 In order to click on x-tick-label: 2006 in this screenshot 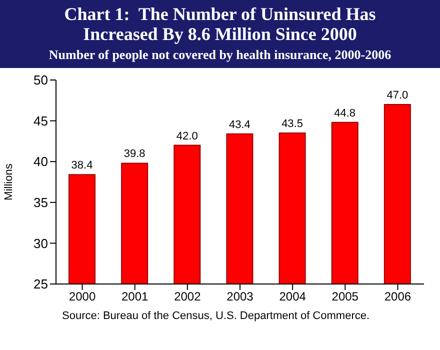, I will do `click(398, 297)`.